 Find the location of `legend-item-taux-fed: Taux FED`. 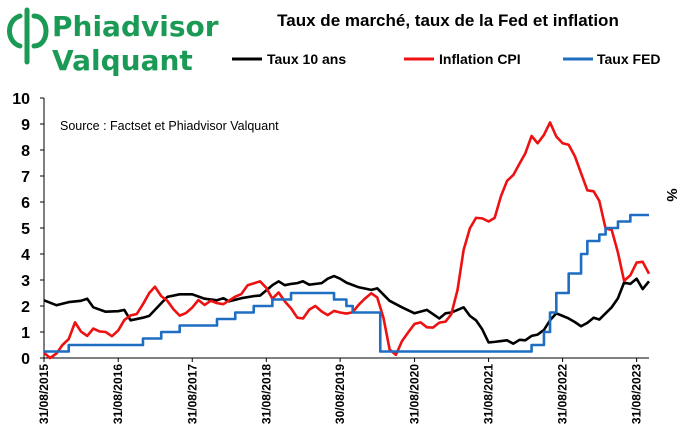

legend-item-taux-fed: Taux FED is located at coordinates (612, 59).